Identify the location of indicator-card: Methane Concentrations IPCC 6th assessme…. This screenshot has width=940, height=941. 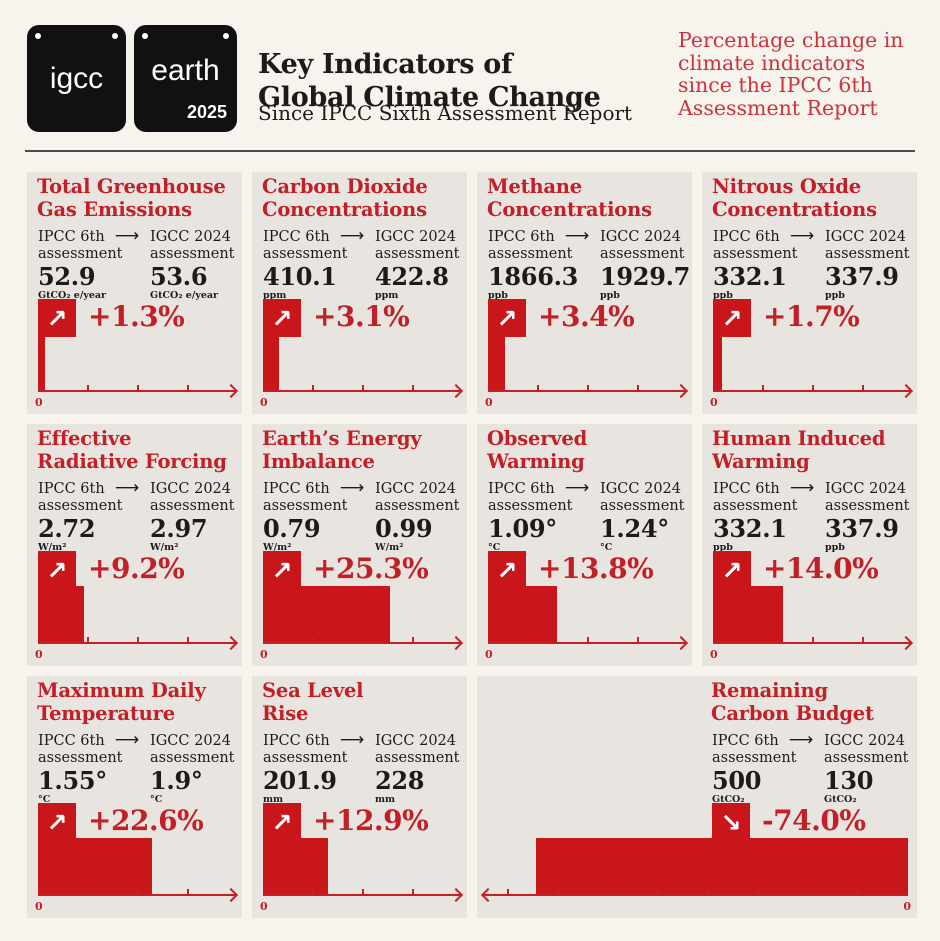
(584, 293).